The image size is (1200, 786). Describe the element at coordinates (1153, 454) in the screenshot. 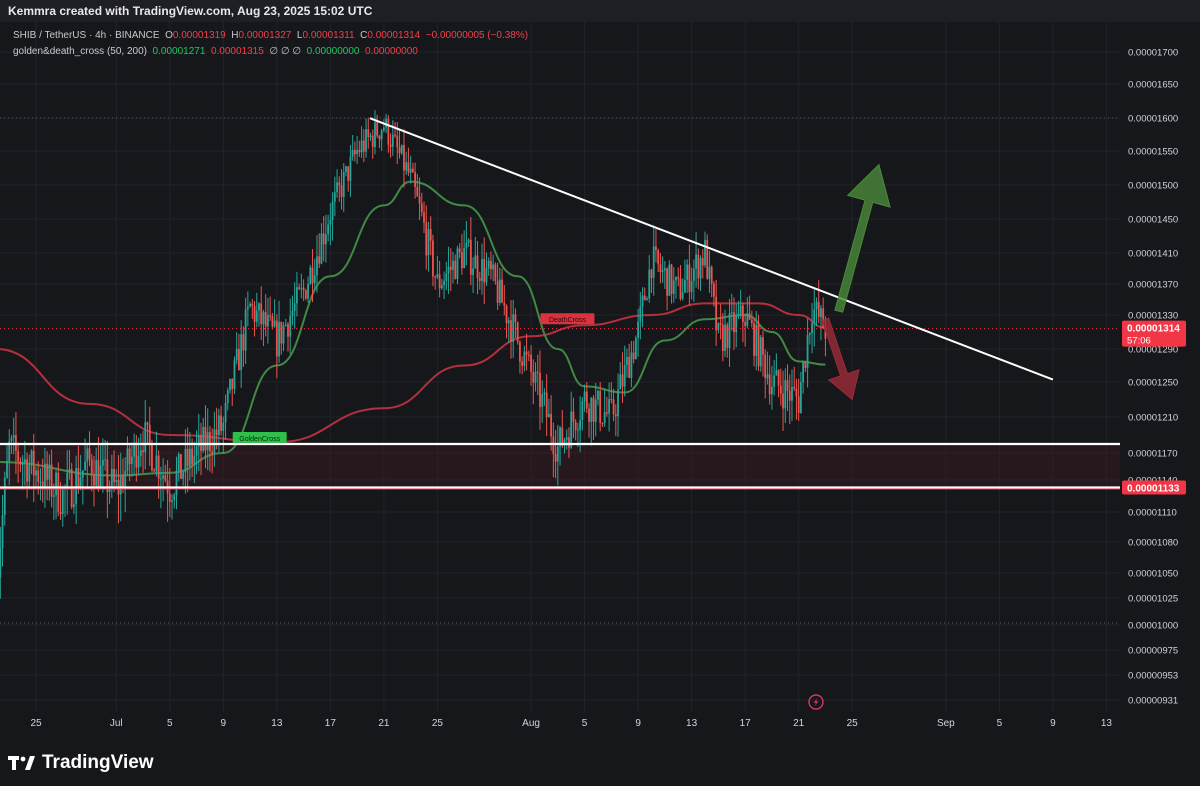

I see `price-tick-label: 0.00001170` at that location.